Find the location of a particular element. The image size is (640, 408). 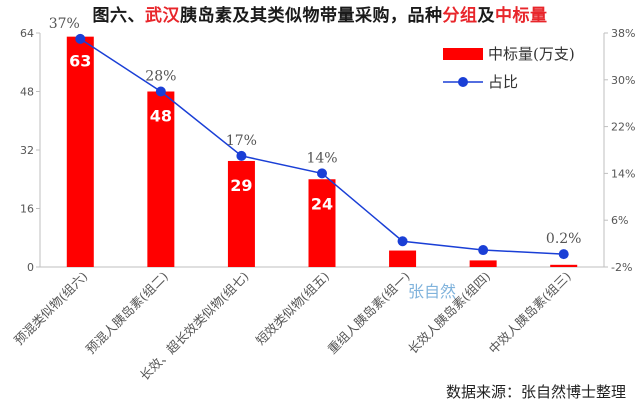

legend-line-dot is located at coordinates (463, 82).